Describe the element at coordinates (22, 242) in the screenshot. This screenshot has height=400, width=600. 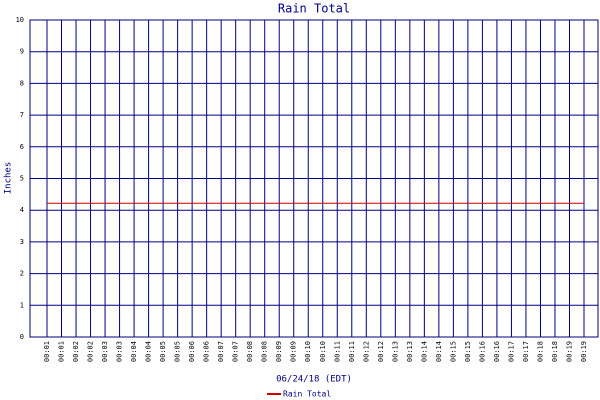
I see `y-tick-label: 3` at that location.